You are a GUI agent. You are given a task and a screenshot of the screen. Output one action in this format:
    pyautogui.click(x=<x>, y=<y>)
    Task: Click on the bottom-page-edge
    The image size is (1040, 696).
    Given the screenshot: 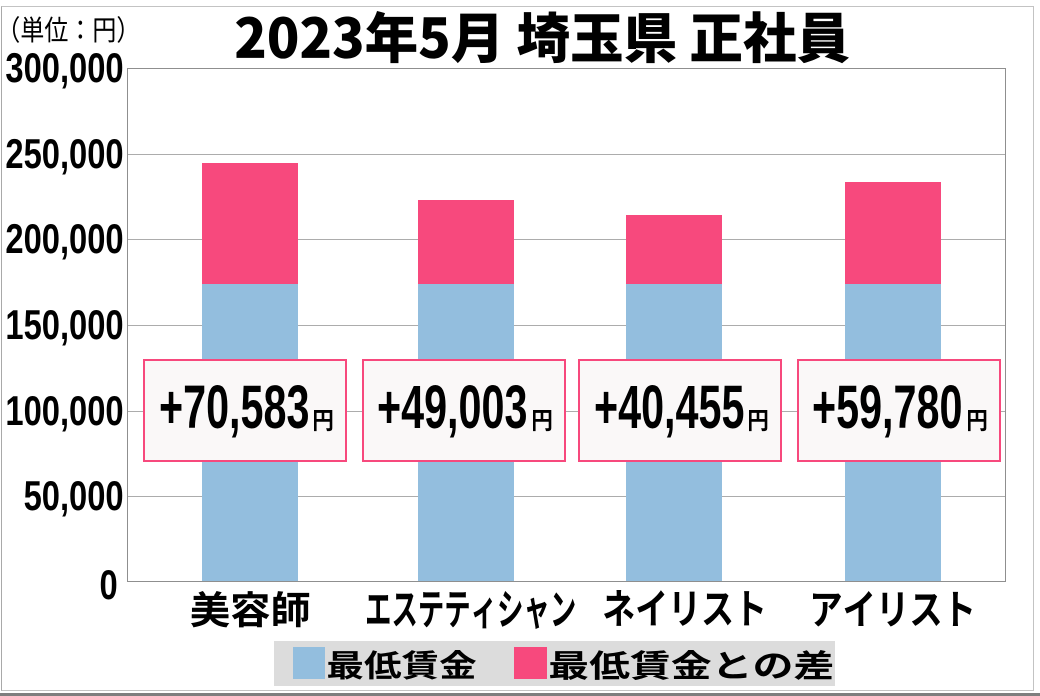 What is the action you would take?
    pyautogui.click(x=520, y=694)
    